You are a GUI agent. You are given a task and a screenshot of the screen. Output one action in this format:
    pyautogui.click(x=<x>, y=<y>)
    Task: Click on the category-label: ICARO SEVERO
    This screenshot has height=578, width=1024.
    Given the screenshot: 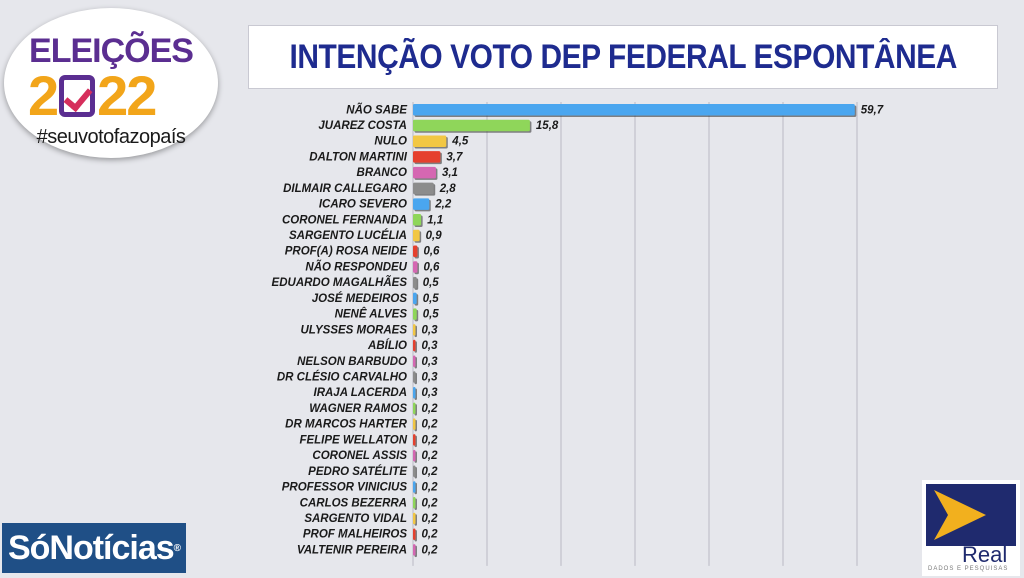 What is the action you would take?
    pyautogui.click(x=363, y=205)
    